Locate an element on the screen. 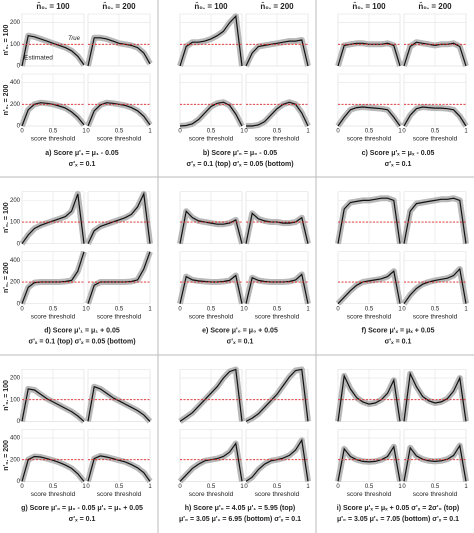  caption: μ'₀ = 3.05 μ'₁ = 7.05 (bottom) σ'ₓ = 0.1 is located at coordinates (398, 519).